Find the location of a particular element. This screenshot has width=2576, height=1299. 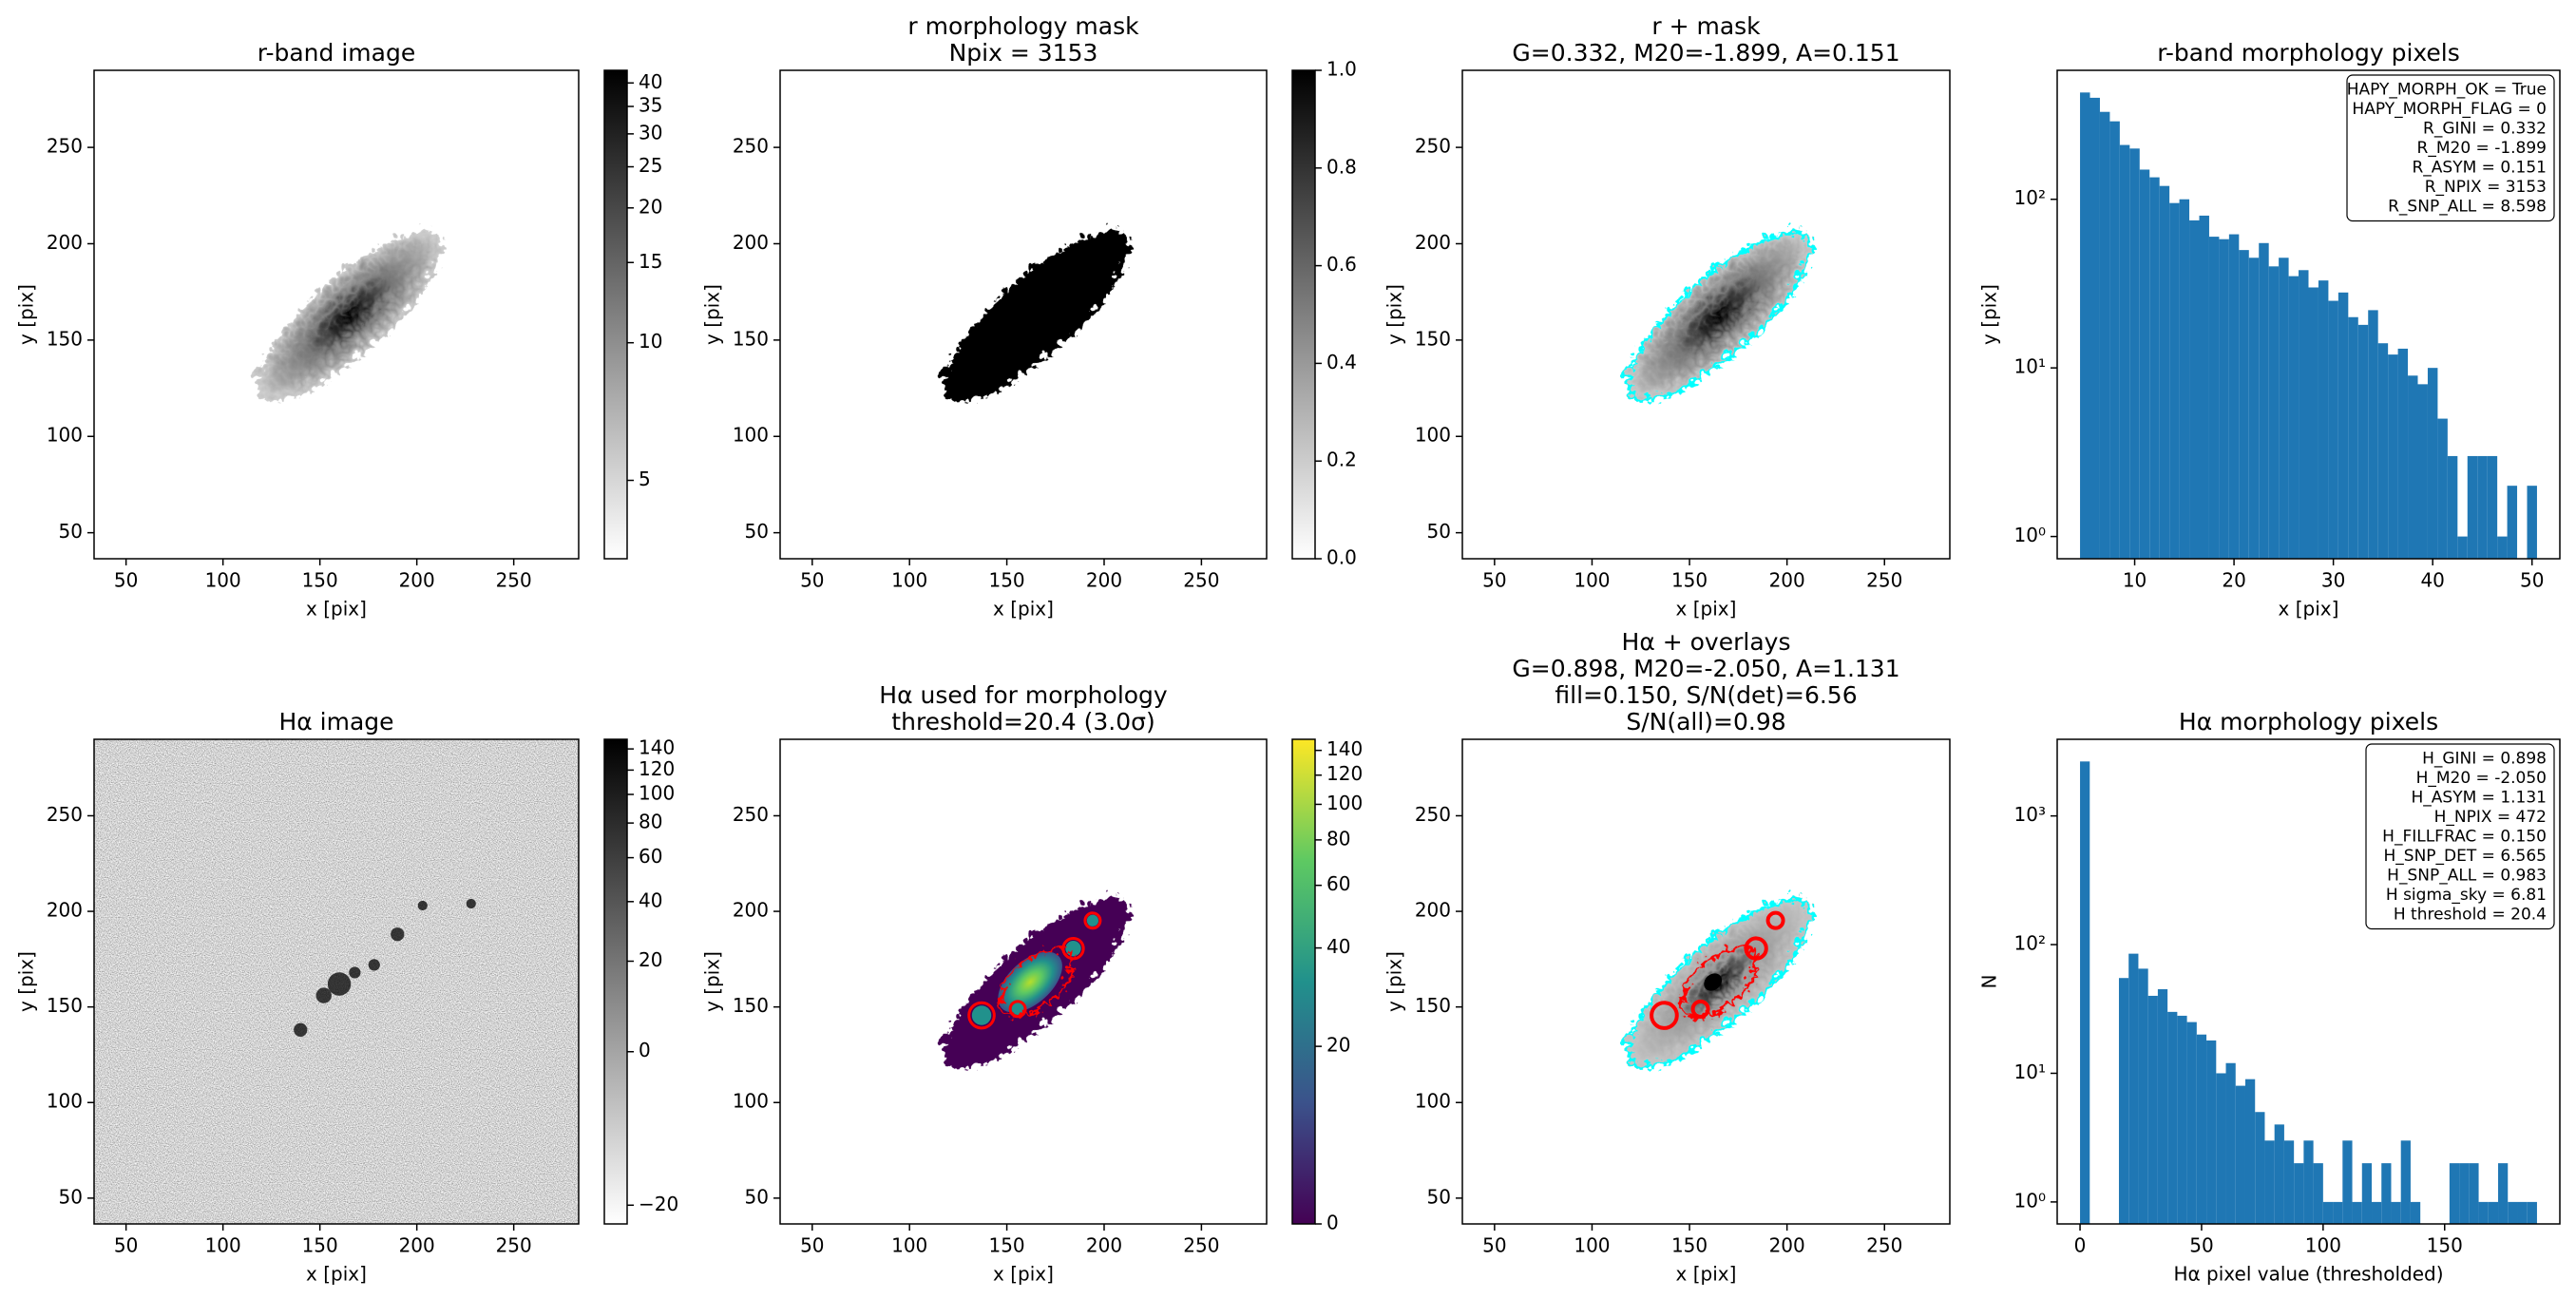

colorbar-tick-label: 0 is located at coordinates (1332, 1223).